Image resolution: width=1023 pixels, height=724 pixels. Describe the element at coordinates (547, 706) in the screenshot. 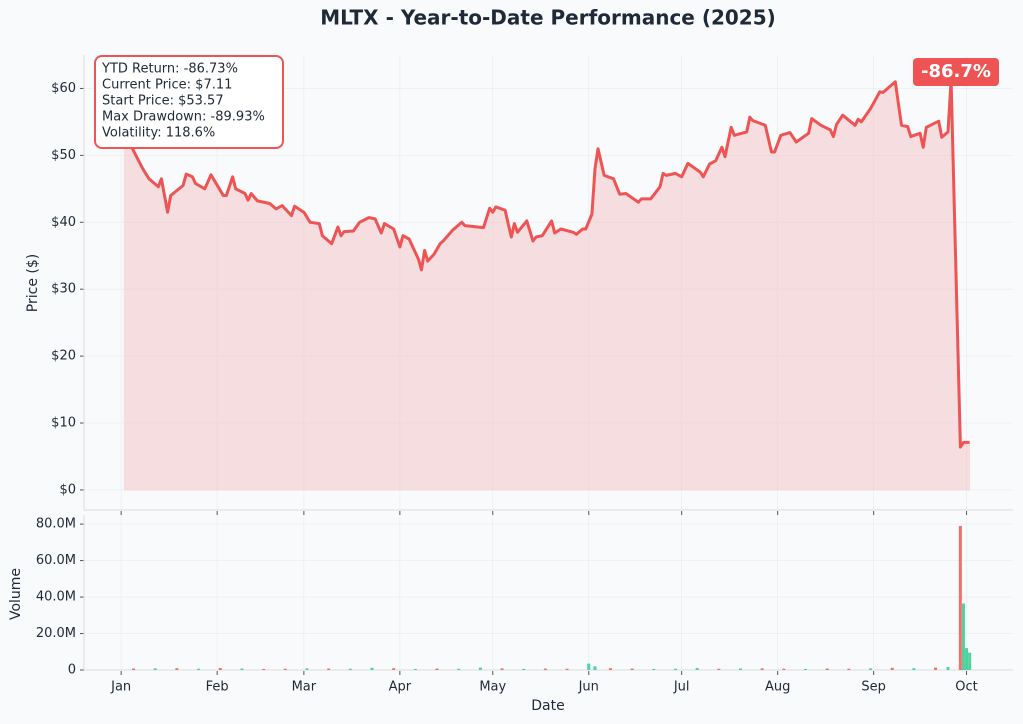

I see `x-axis-label: Date` at that location.